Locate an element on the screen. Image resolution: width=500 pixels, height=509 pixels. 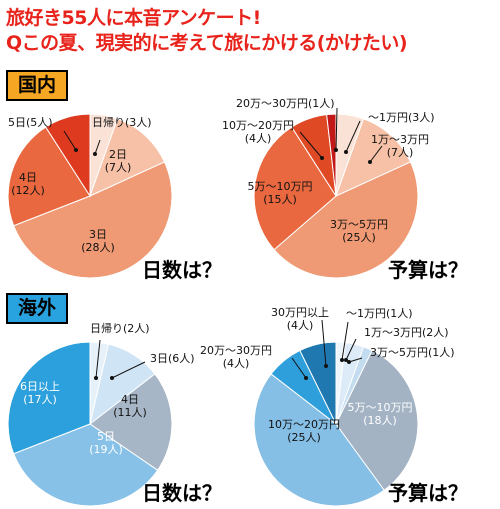
slice-label: 5日(19人) is located at coordinates (106, 443).